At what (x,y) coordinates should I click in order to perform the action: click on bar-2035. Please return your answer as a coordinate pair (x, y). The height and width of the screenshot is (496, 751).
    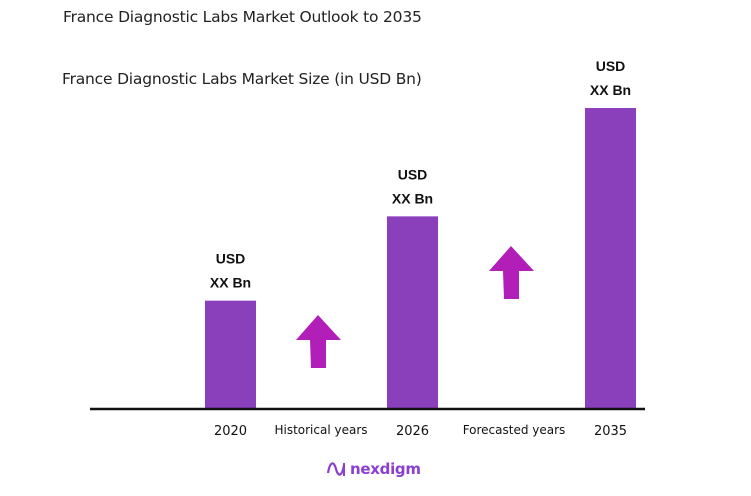
    Looking at the image, I should click on (610, 258).